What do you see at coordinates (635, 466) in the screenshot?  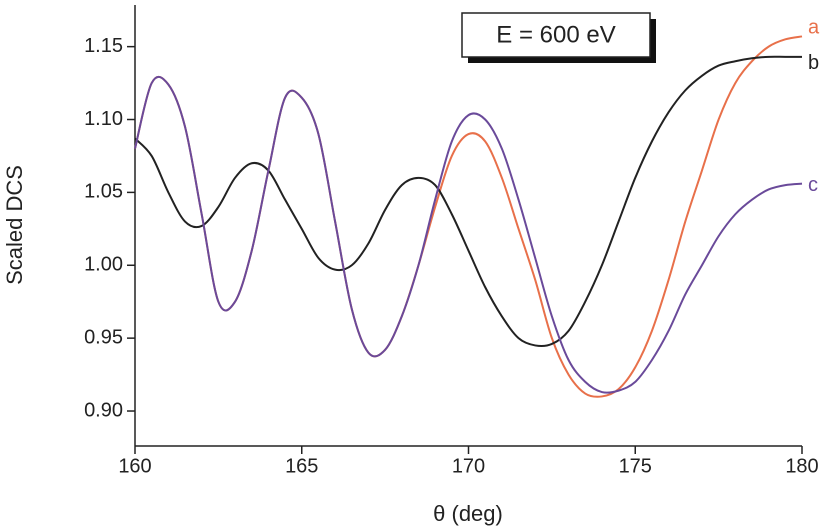 I see `x-tick-label: 175` at bounding box center [635, 466].